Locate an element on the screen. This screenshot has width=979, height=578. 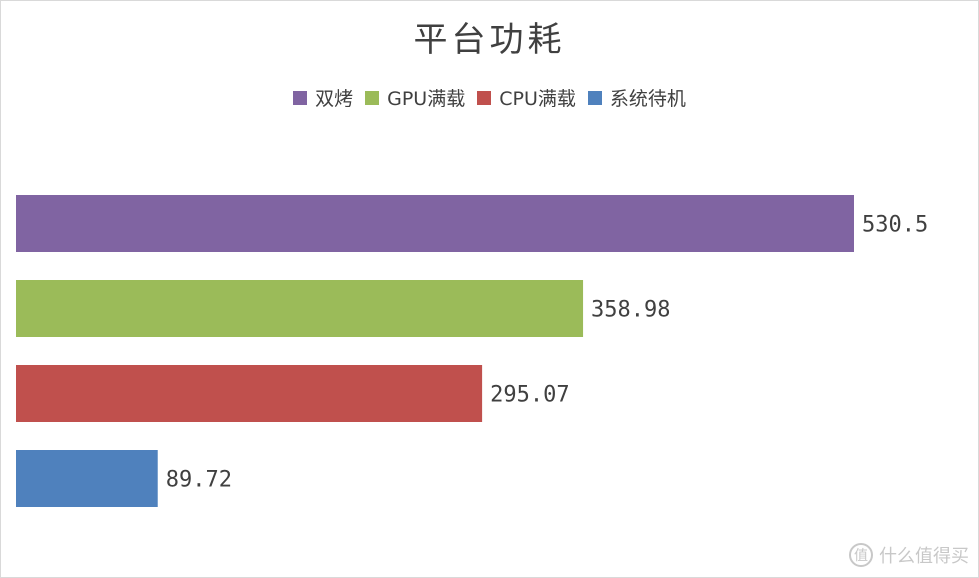
legend-label: 系统待机 is located at coordinates (647, 99).